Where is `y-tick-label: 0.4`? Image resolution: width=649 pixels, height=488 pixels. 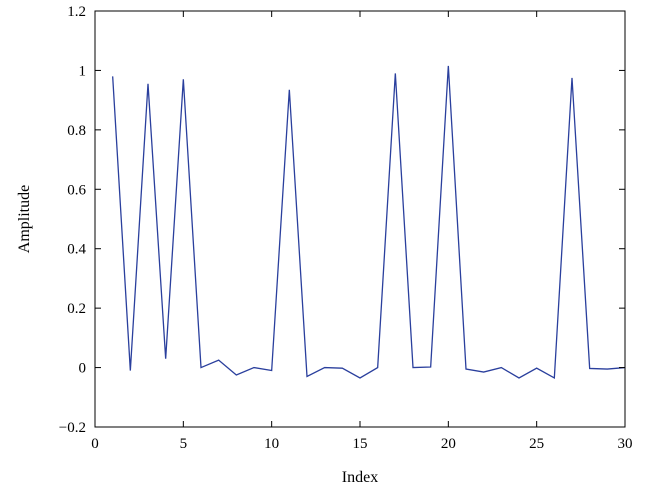
y-tick-label: 0.4 is located at coordinates (76, 250).